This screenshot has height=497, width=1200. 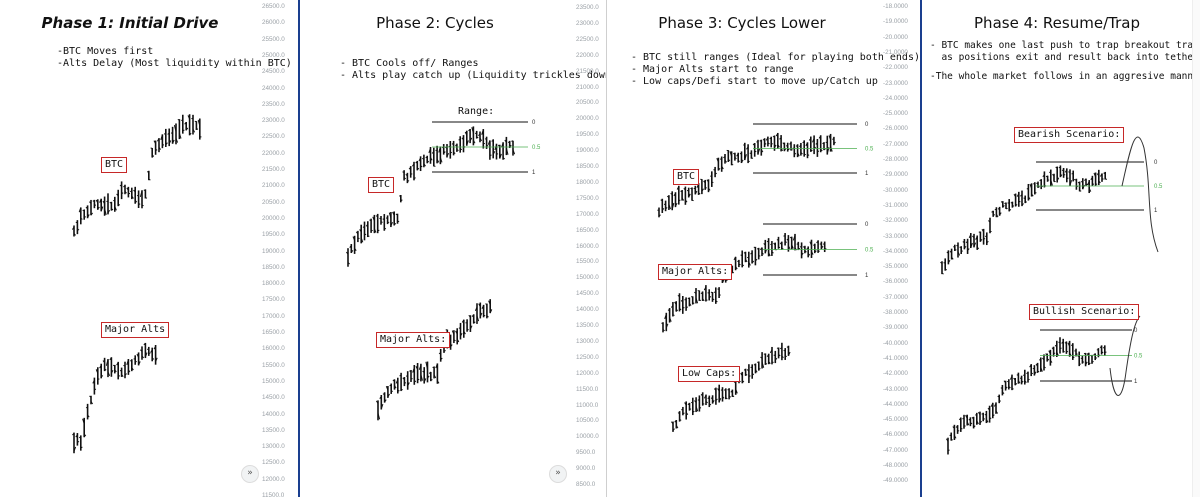 What do you see at coordinates (273, 6) in the screenshot?
I see `axis-tick-label: 26500.0` at bounding box center [273, 6].